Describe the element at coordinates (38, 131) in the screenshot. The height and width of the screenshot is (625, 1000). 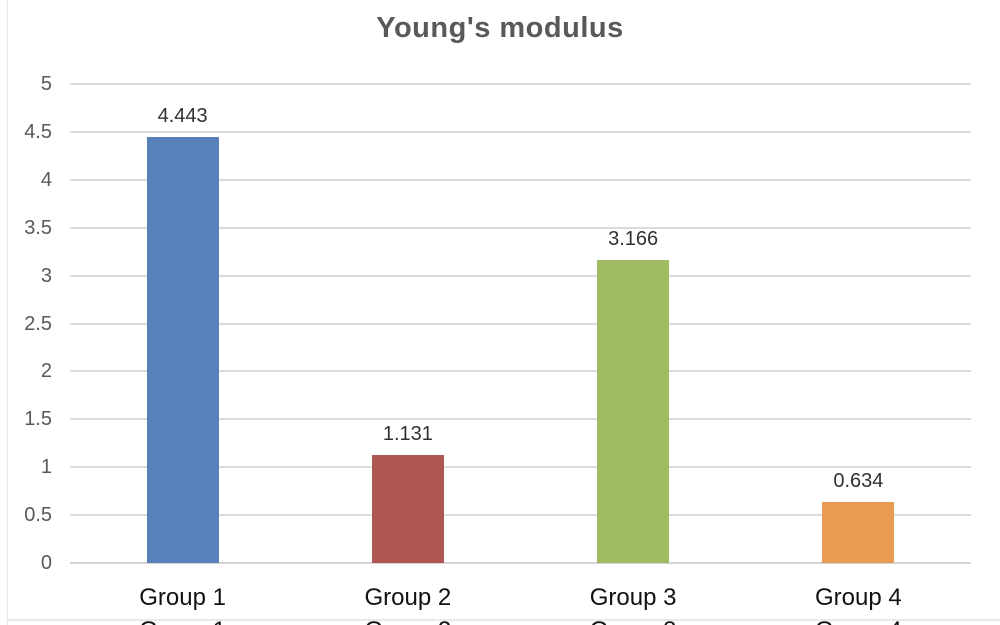
I see `y-axis-tick-label: 4.5` at that location.